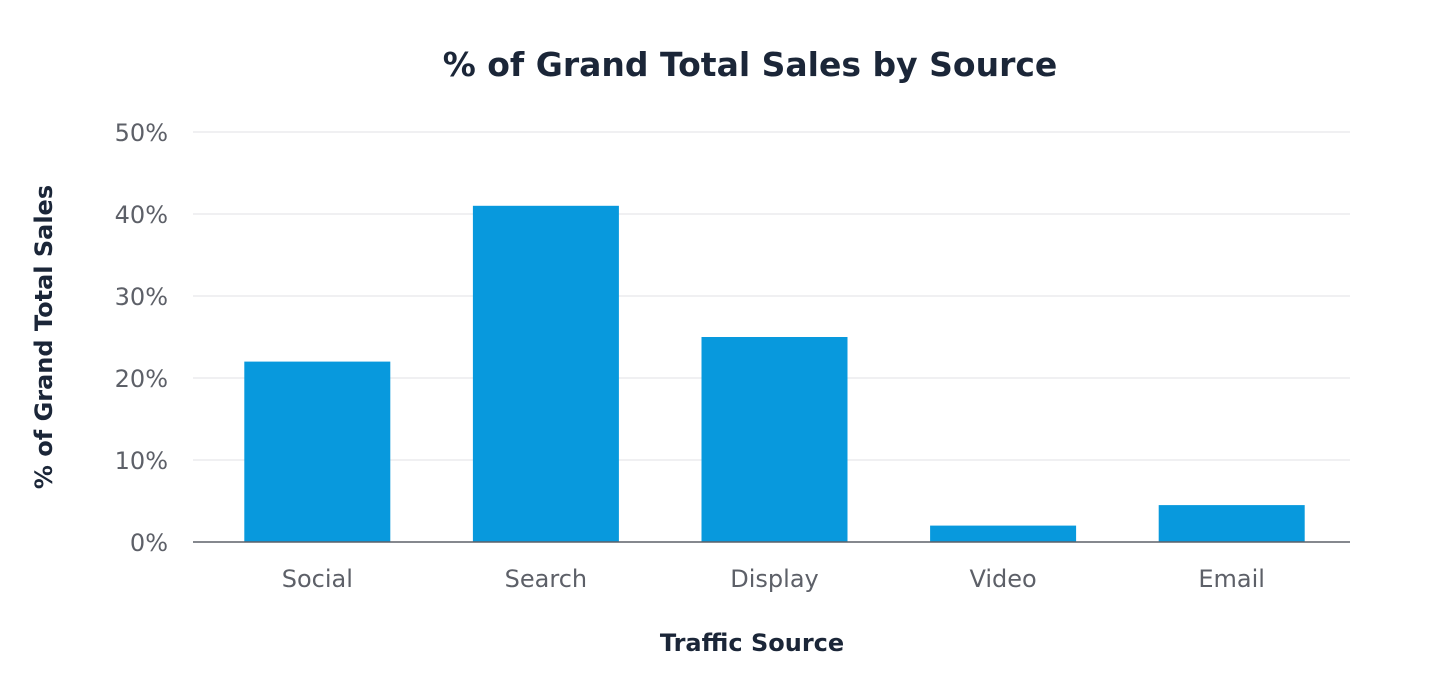 The width and height of the screenshot is (1456, 683). Describe the element at coordinates (546, 579) in the screenshot. I see `x-tick-label: Search` at that location.